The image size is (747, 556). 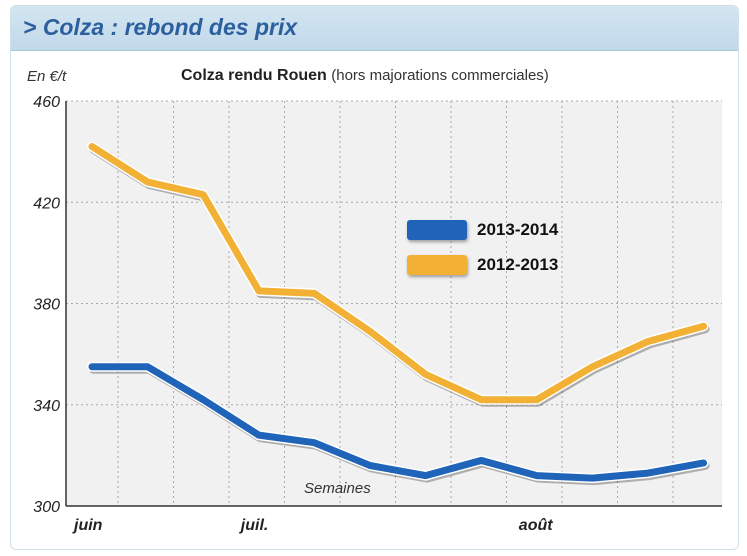 What do you see at coordinates (47, 76) in the screenshot?
I see `y-axis-unit: En €/t` at bounding box center [47, 76].